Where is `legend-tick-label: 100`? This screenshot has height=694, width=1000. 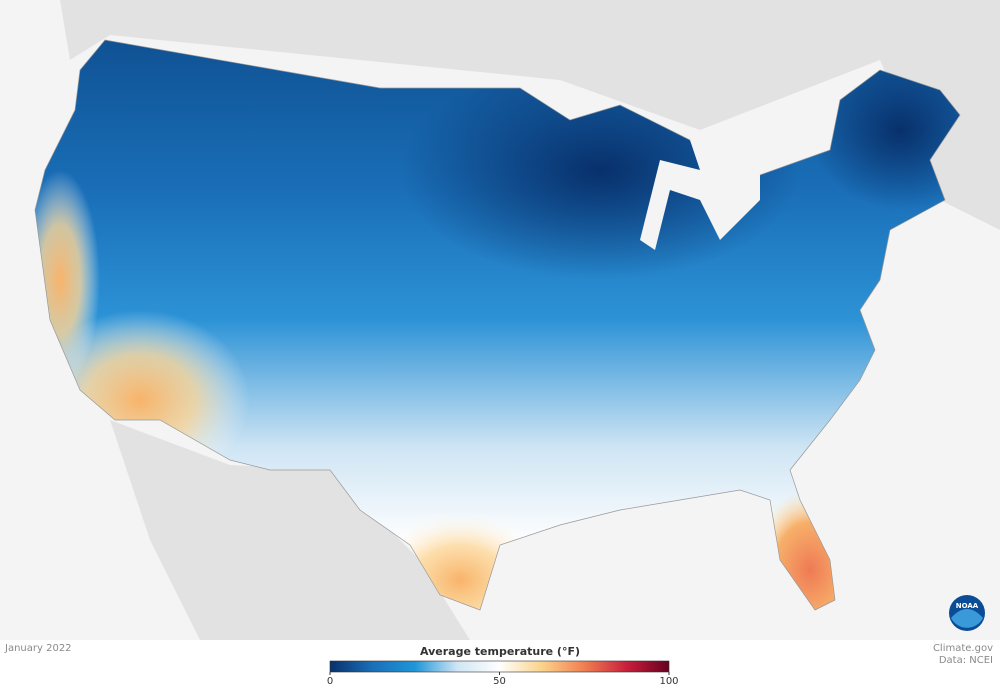 legend-tick-label: 100 is located at coordinates (668, 681).